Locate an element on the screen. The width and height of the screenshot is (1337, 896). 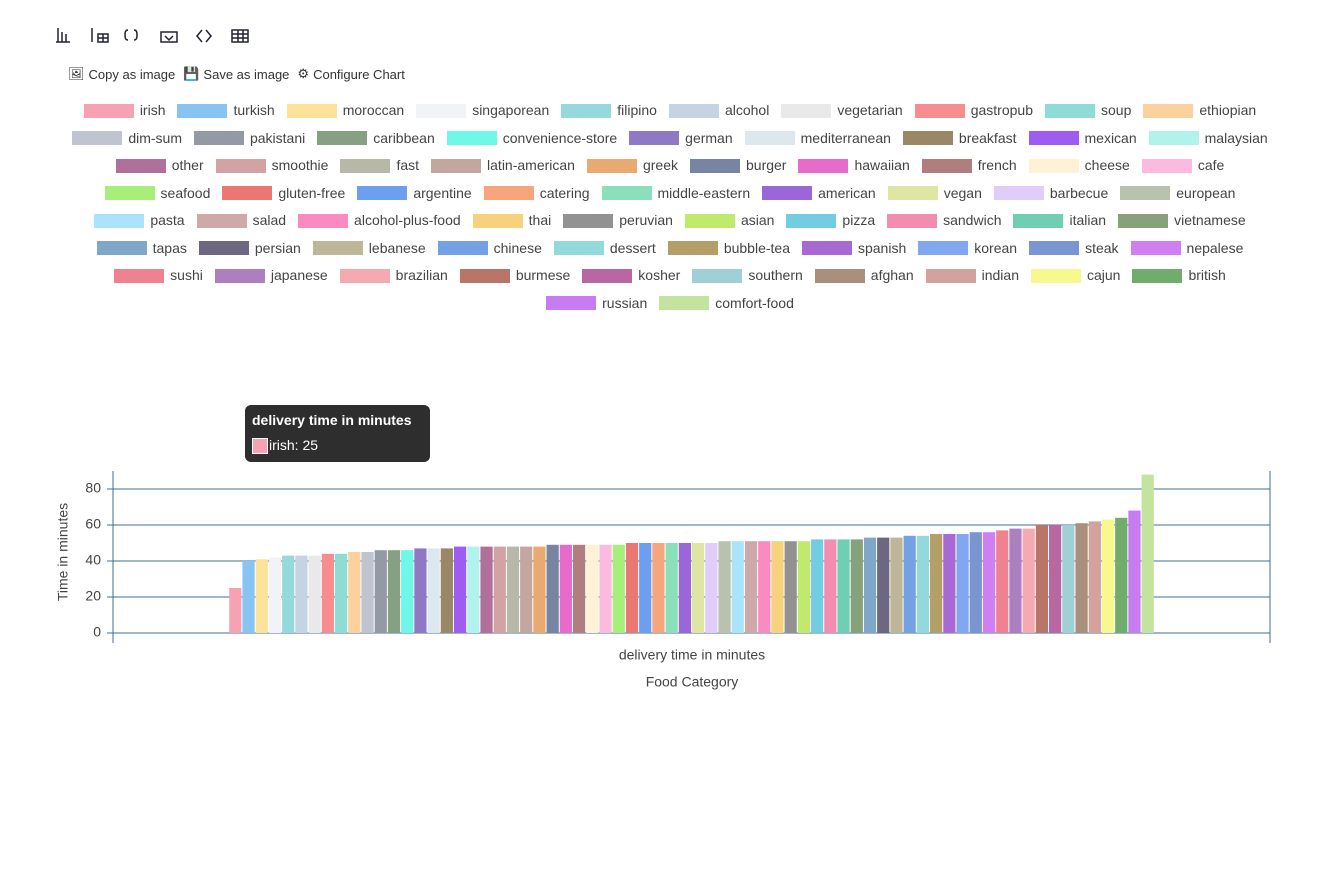
legend-item: pasta is located at coordinates (139, 221).